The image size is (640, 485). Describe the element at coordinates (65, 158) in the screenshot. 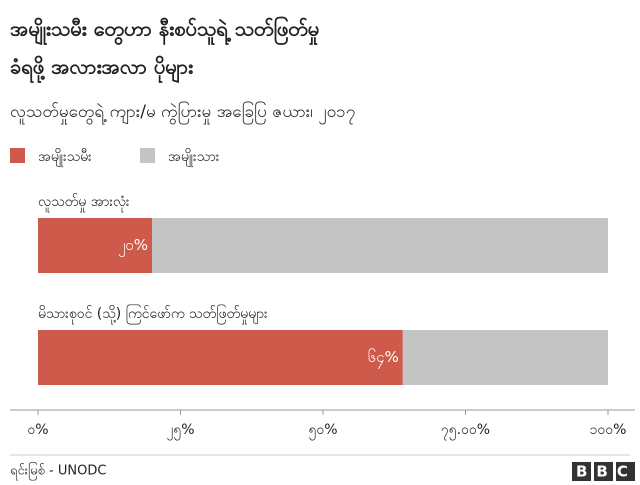

I see `legend-label: အမျိုးသမီး` at that location.